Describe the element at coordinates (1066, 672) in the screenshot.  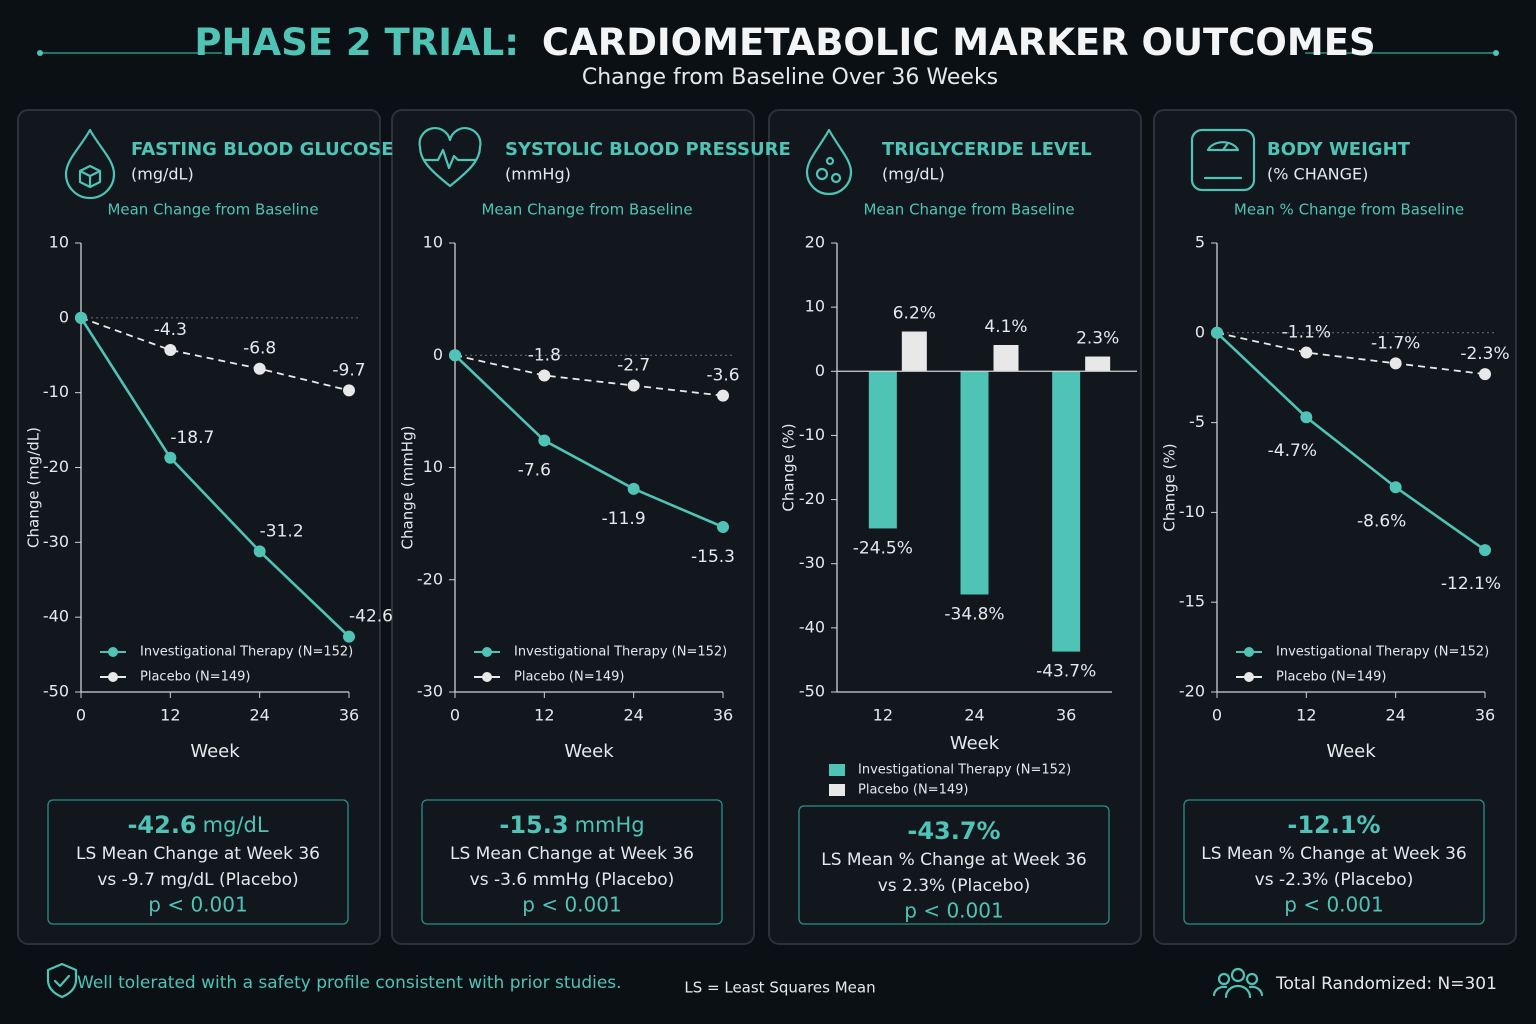
I see `data-label: -43.7%` at that location.